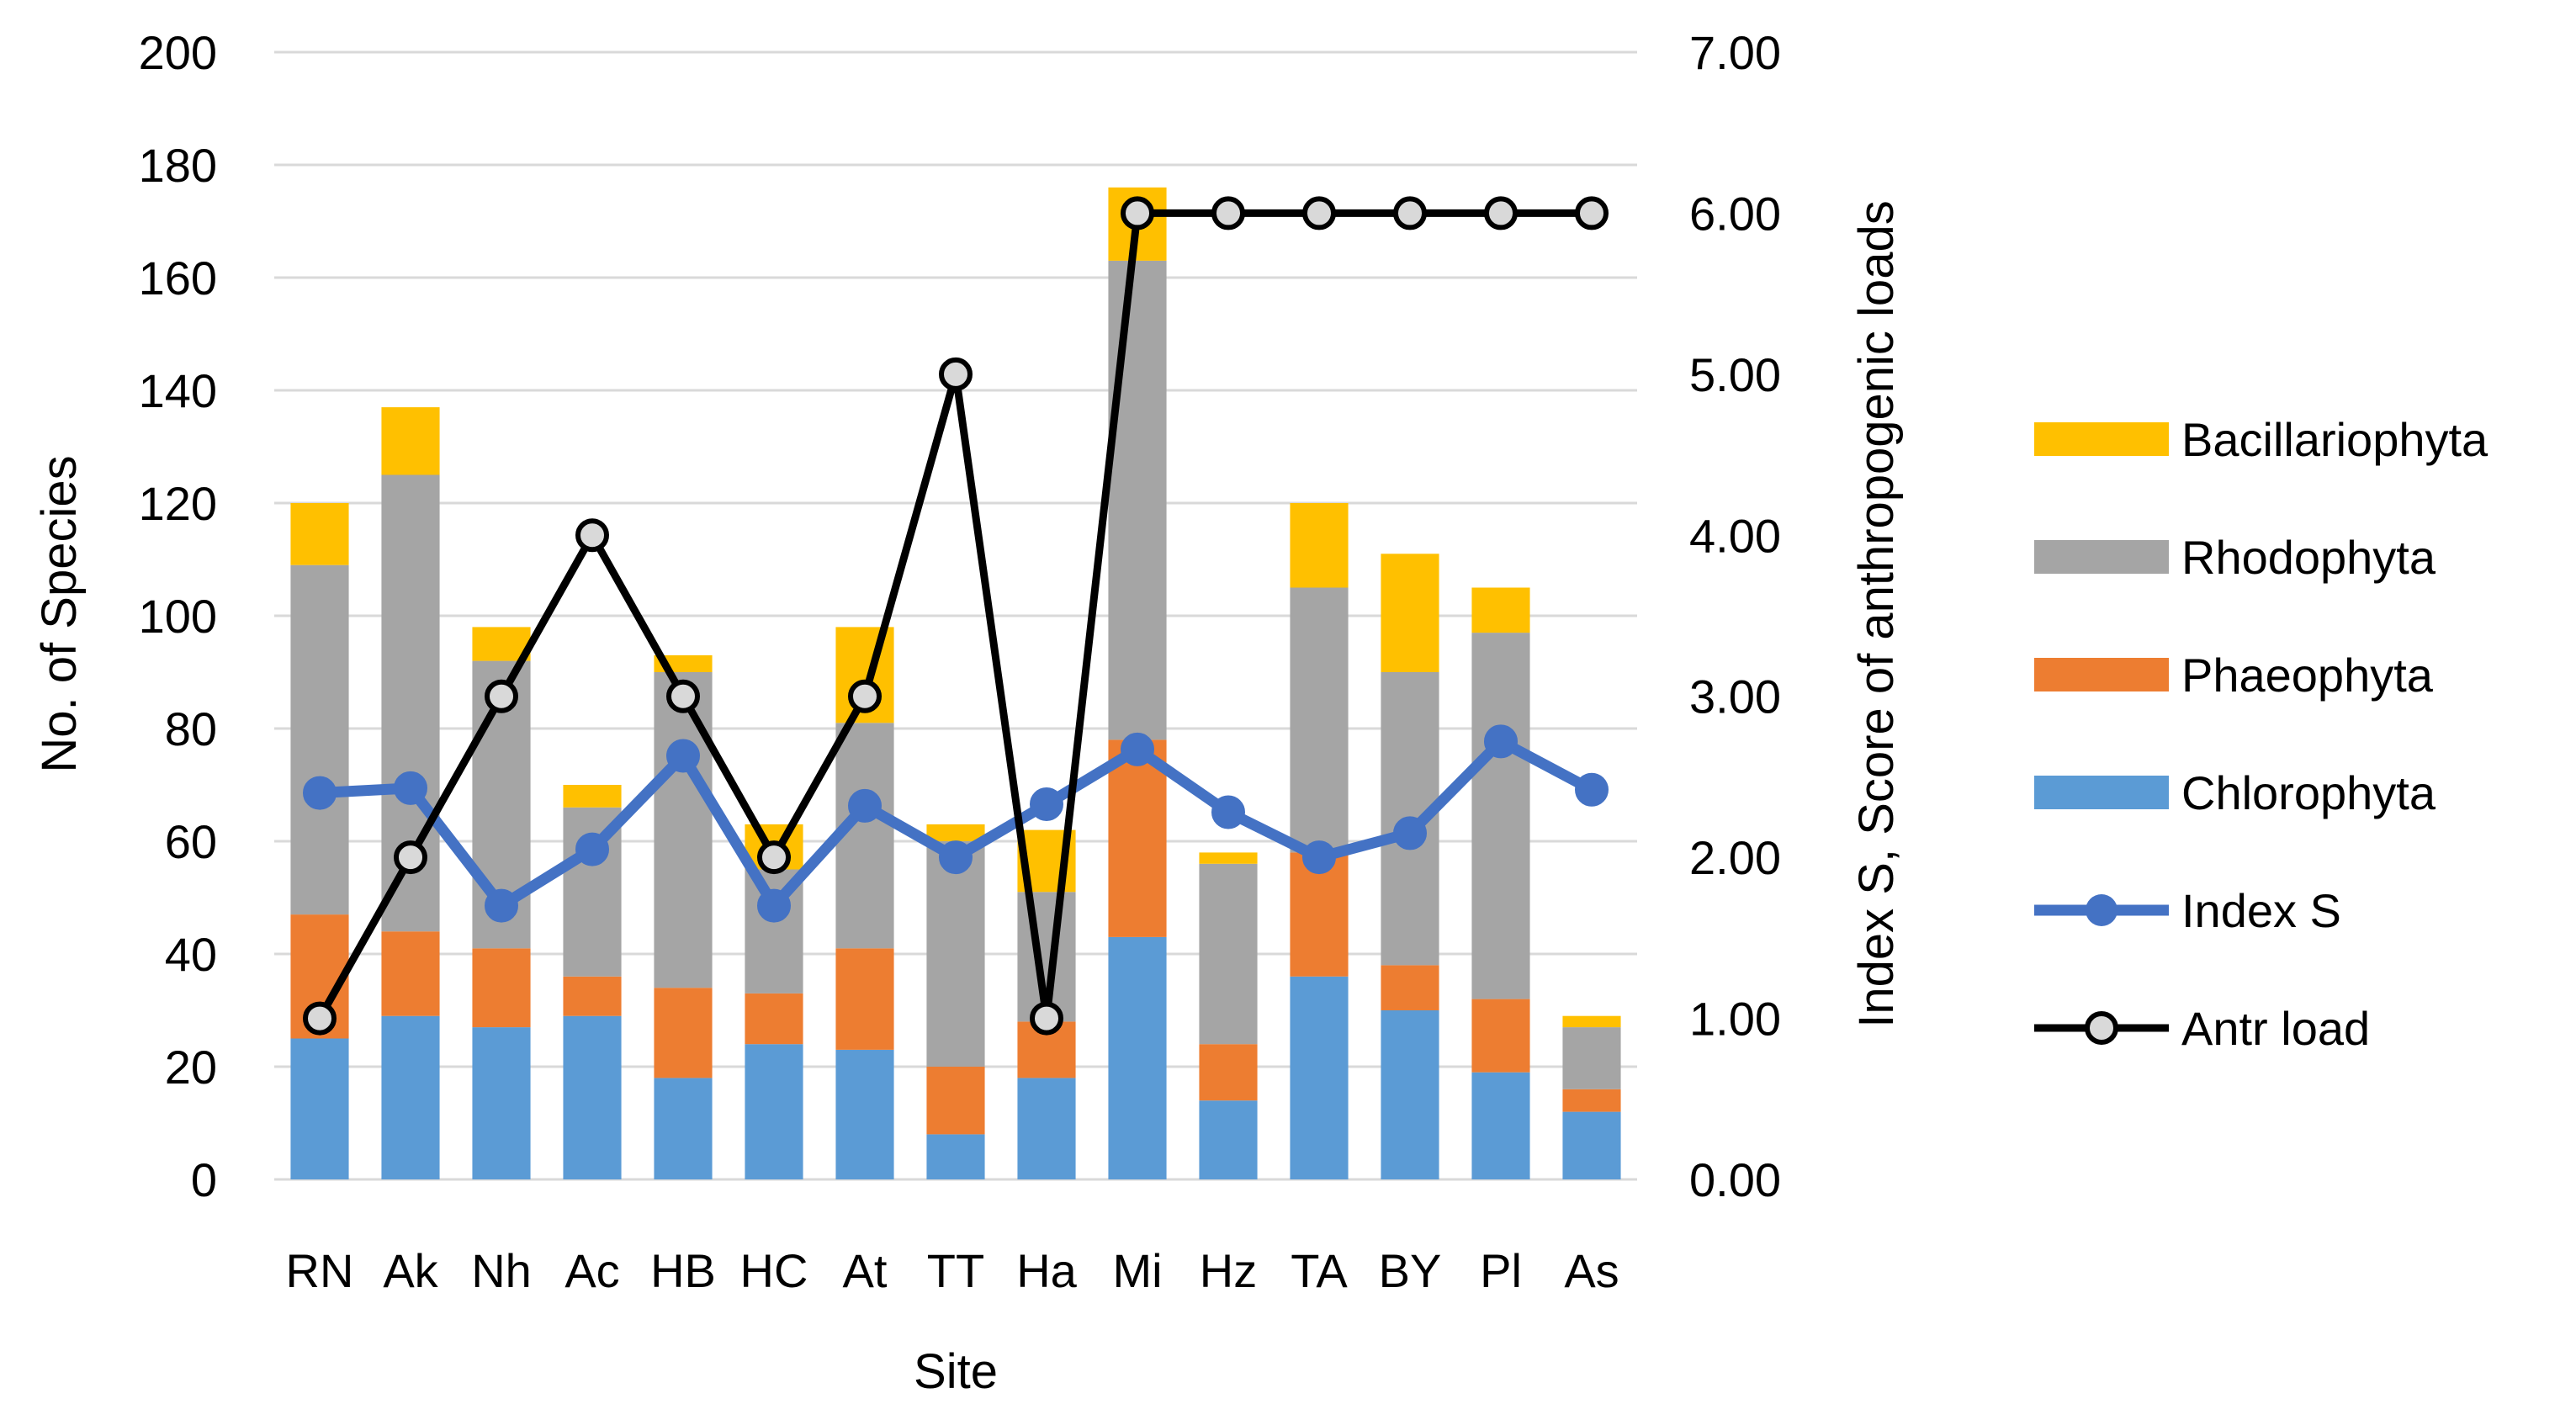 The width and height of the screenshot is (2576, 1420). Describe the element at coordinates (1591, 1058) in the screenshot. I see `bar-rhodophyta-as` at that location.